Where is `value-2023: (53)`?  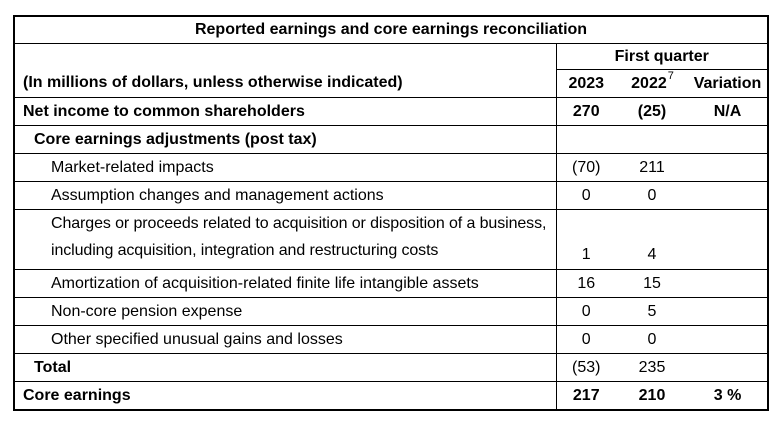
value-2023: (53) is located at coordinates (586, 367).